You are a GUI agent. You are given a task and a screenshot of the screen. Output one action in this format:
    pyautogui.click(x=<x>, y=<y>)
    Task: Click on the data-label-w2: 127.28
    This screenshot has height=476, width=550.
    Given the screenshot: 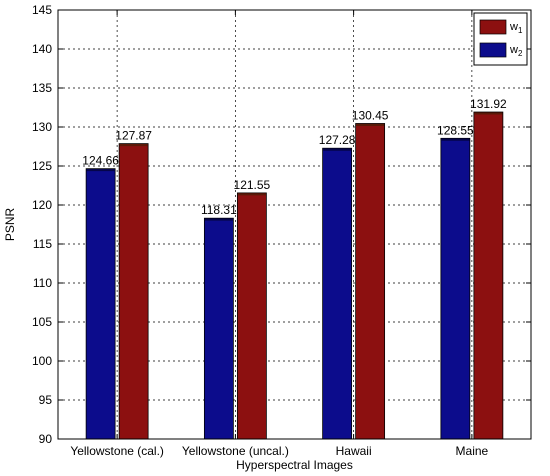 What is the action you would take?
    pyautogui.click(x=337, y=140)
    